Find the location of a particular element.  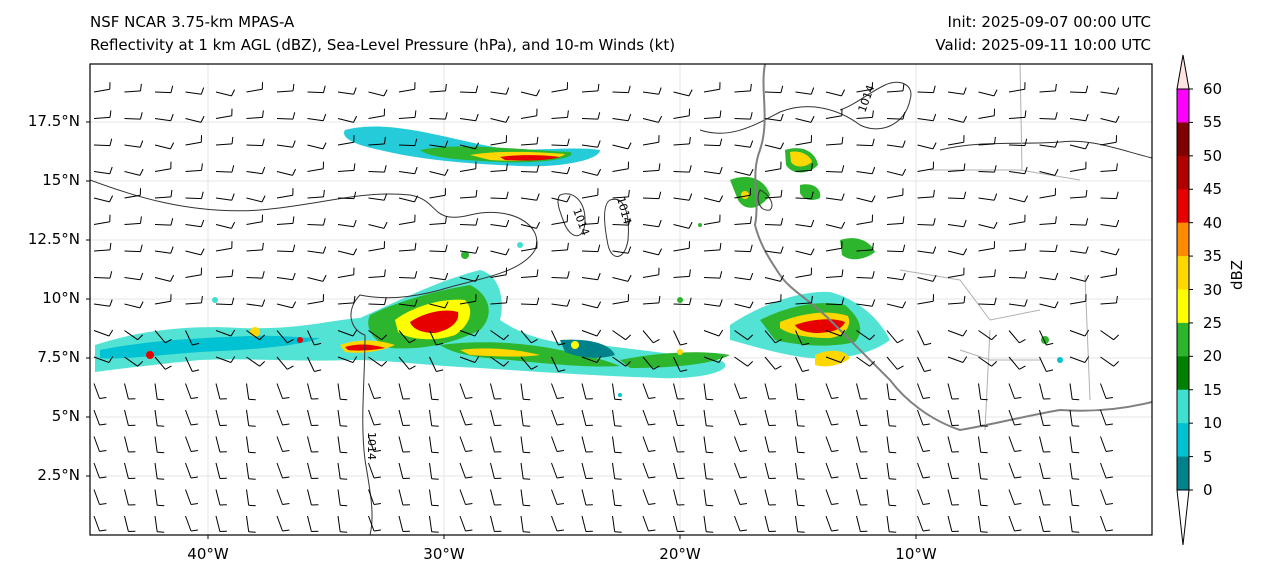

lon-tick-label: 30°W is located at coordinates (444, 554).